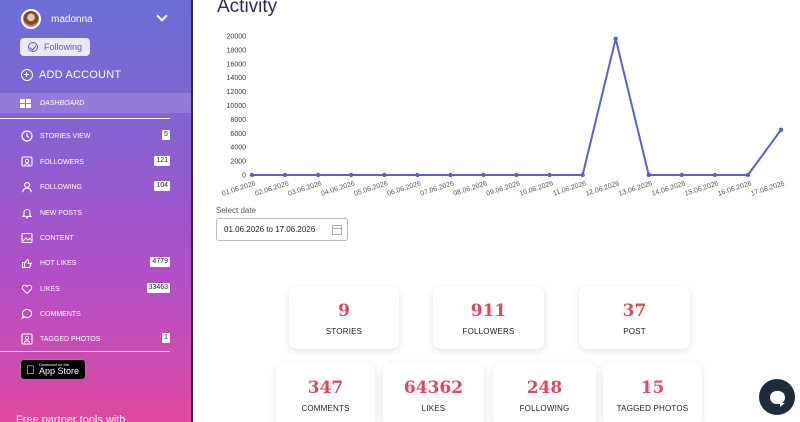  Describe the element at coordinates (26, 187) in the screenshot. I see `user-icon` at that location.